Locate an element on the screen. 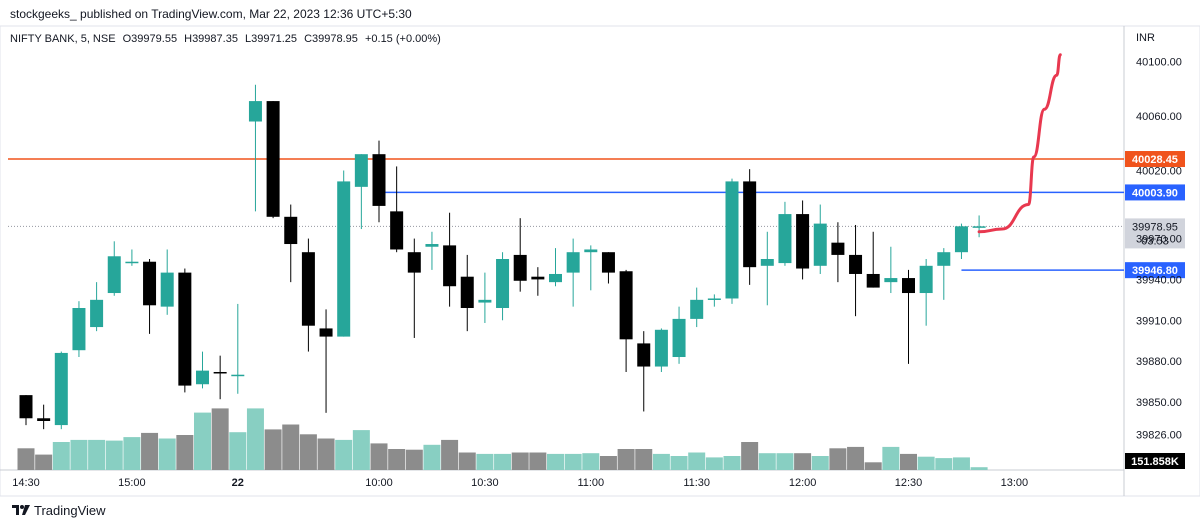 The height and width of the screenshot is (528, 1200). y-tick-label: 39880.00 is located at coordinates (1159, 362).